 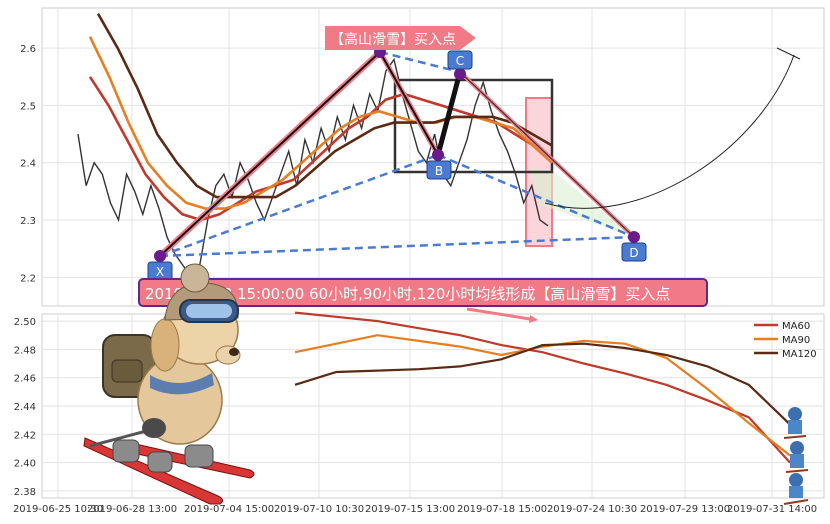 I want to click on x-tick-2: 2019-07-04 15:00, so click(x=229, y=509).